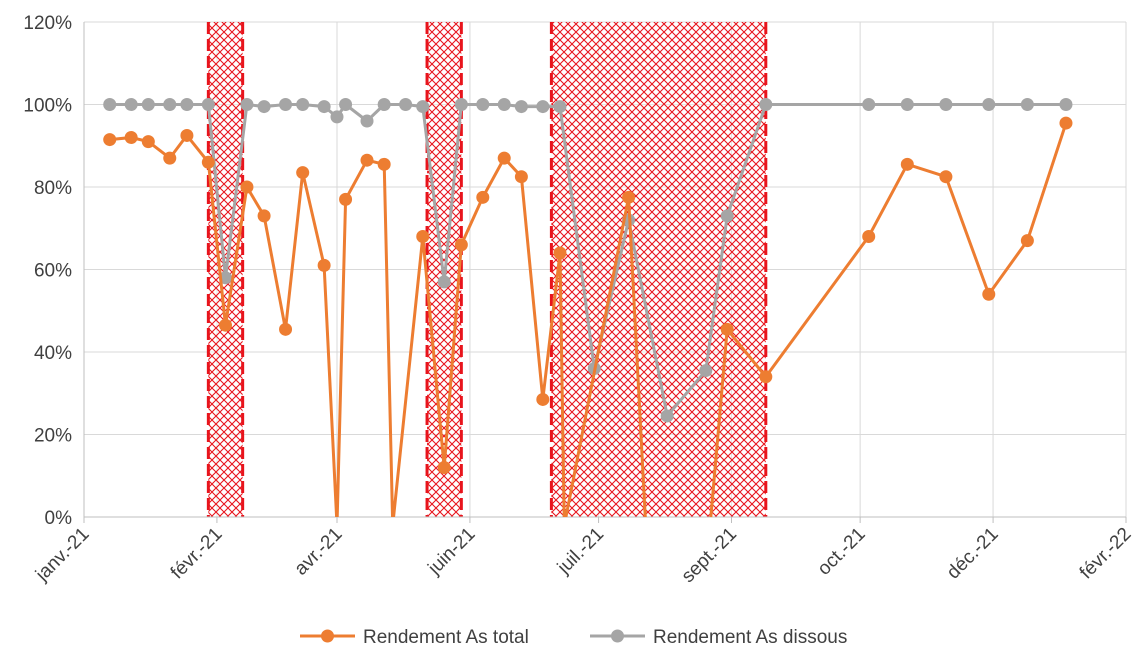 This screenshot has width=1134, height=651. Describe the element at coordinates (1105, 554) in the screenshot. I see `x-tick-label: févr.-22` at that location.